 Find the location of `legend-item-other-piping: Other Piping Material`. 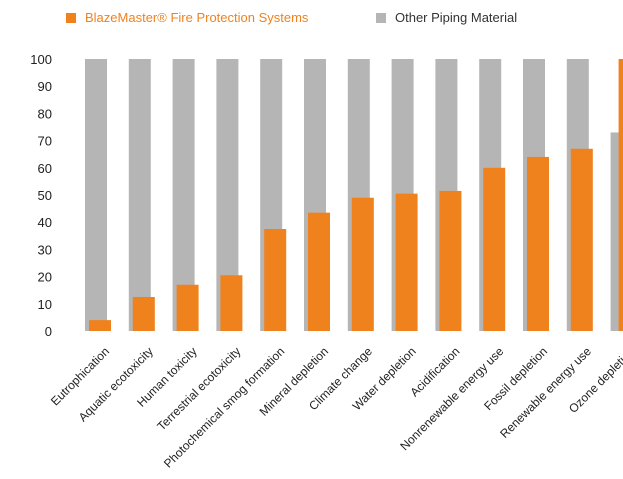

legend-item-other-piping: Other Piping Material is located at coordinates (446, 17).